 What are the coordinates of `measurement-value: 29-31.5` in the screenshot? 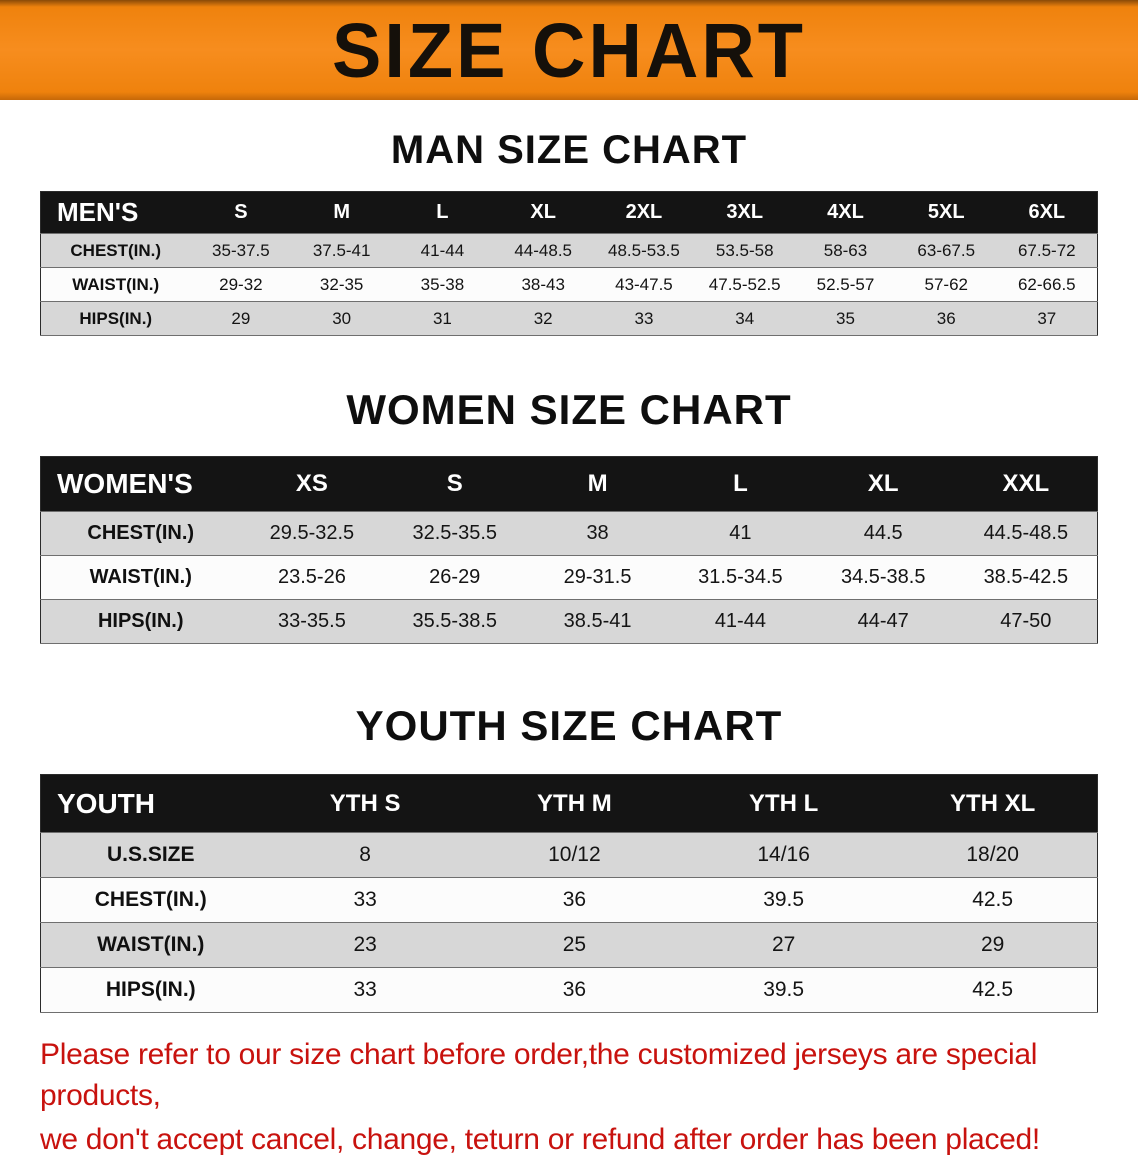 It's located at (597, 577).